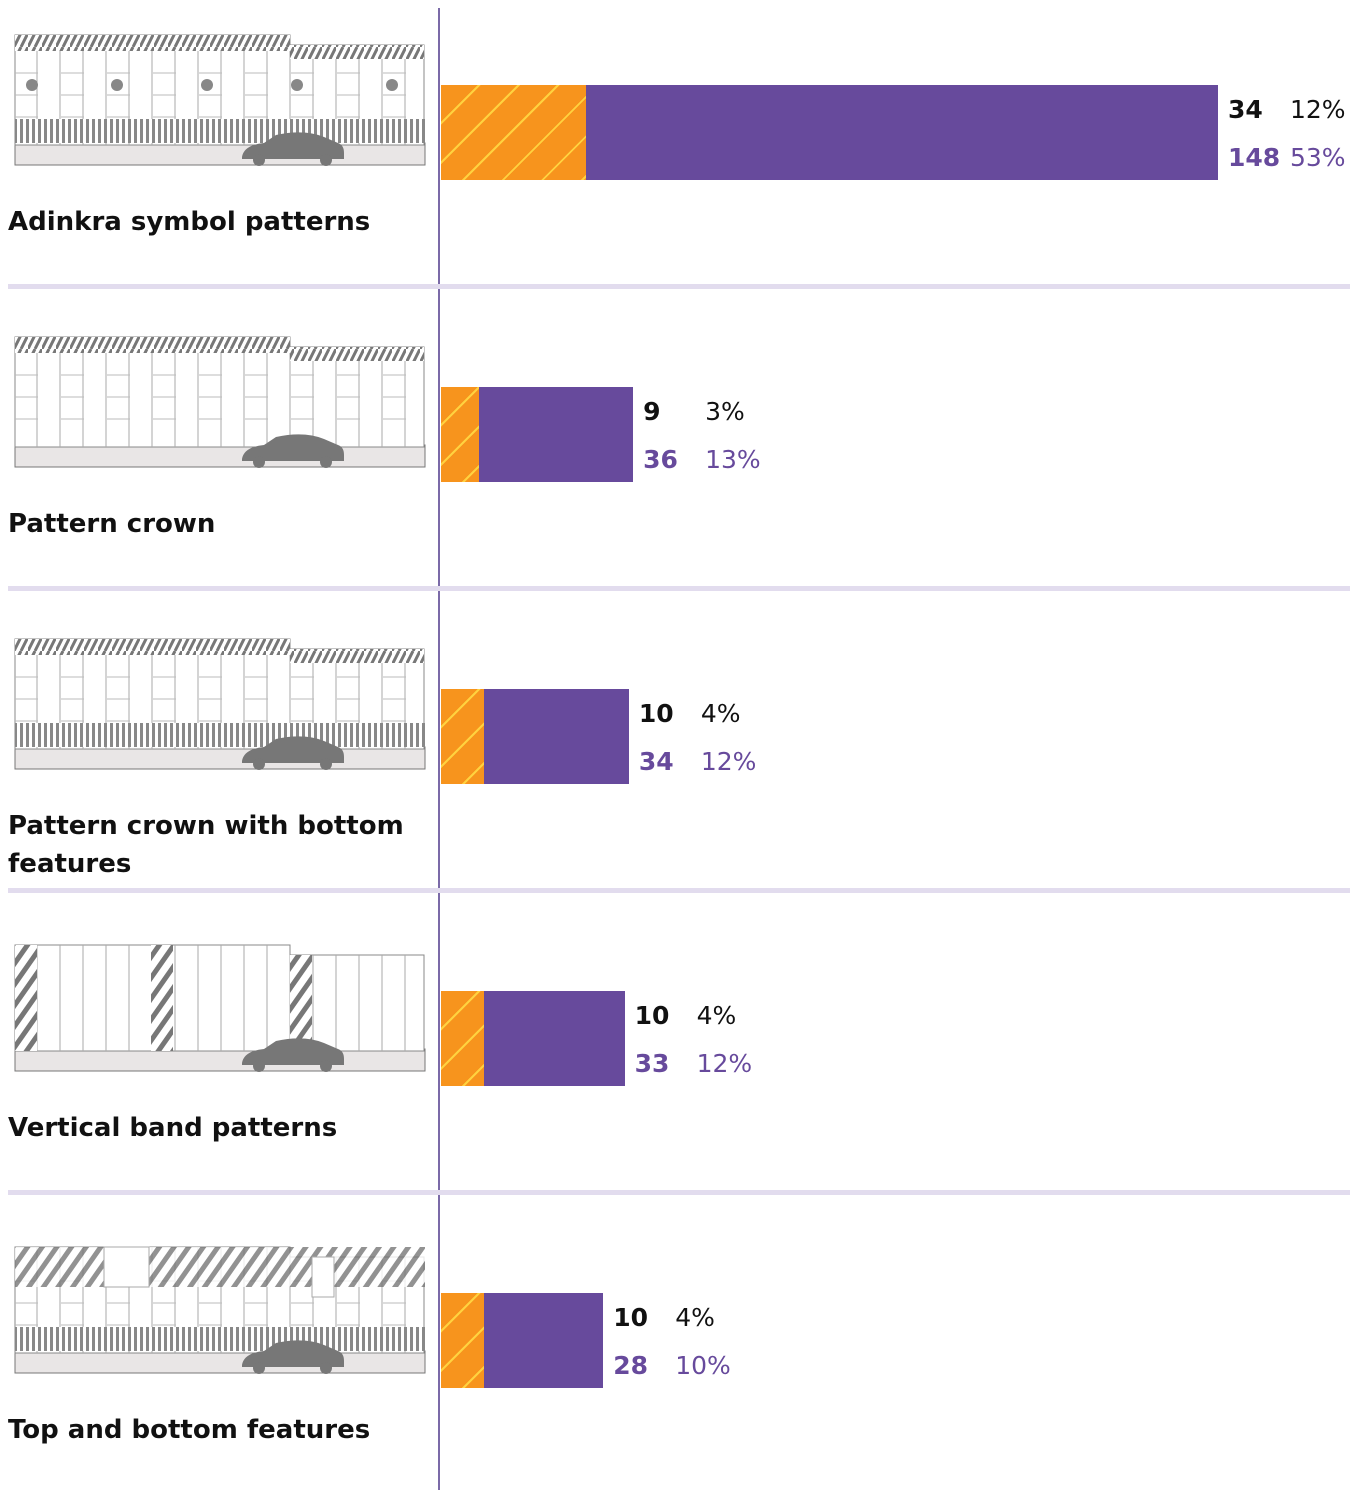 The width and height of the screenshot is (1362, 1490). I want to click on category-label: Adinkra symbol patterns, so click(189, 222).